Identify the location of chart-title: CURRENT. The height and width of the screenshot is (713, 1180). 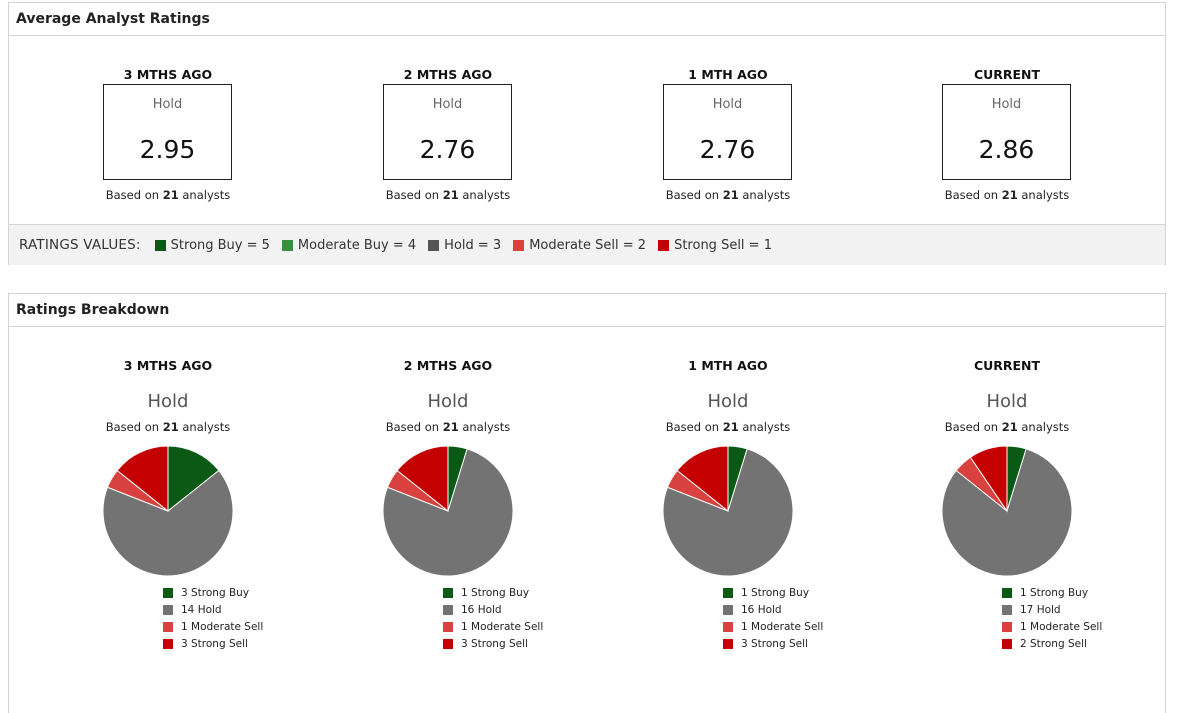
(1007, 365).